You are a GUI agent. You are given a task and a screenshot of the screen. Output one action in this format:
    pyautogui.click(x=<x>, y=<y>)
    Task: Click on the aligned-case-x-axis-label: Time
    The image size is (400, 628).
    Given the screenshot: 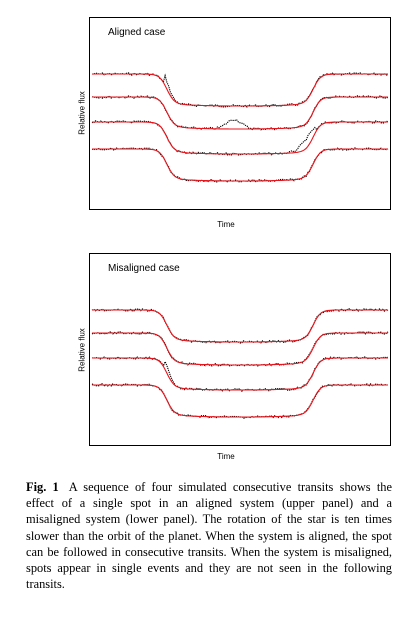 What is the action you would take?
    pyautogui.click(x=226, y=224)
    